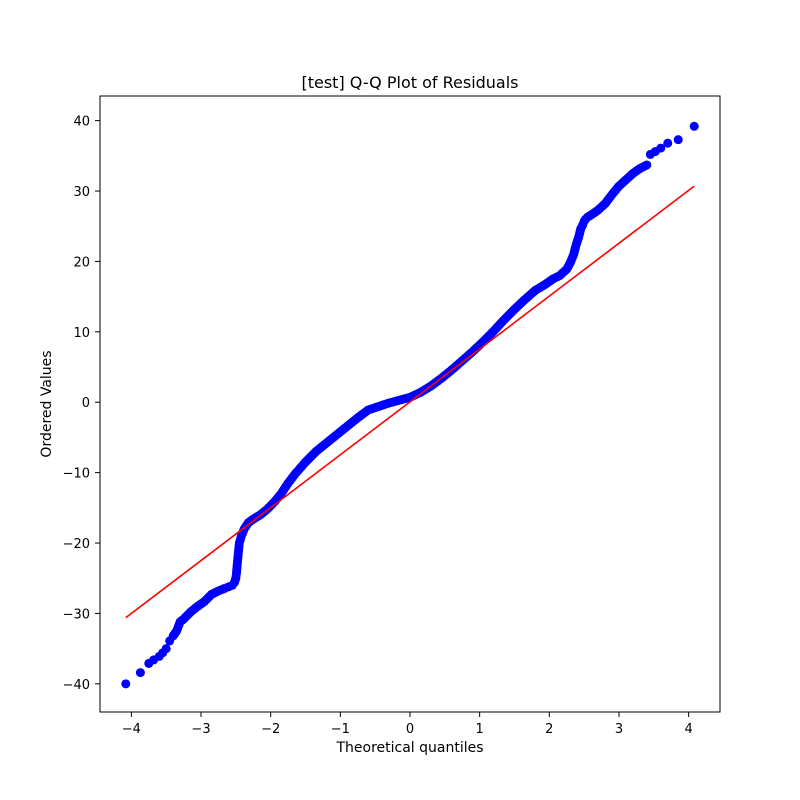 This screenshot has width=800, height=800. What do you see at coordinates (81, 262) in the screenshot?
I see `y-tick-label: 20` at bounding box center [81, 262].